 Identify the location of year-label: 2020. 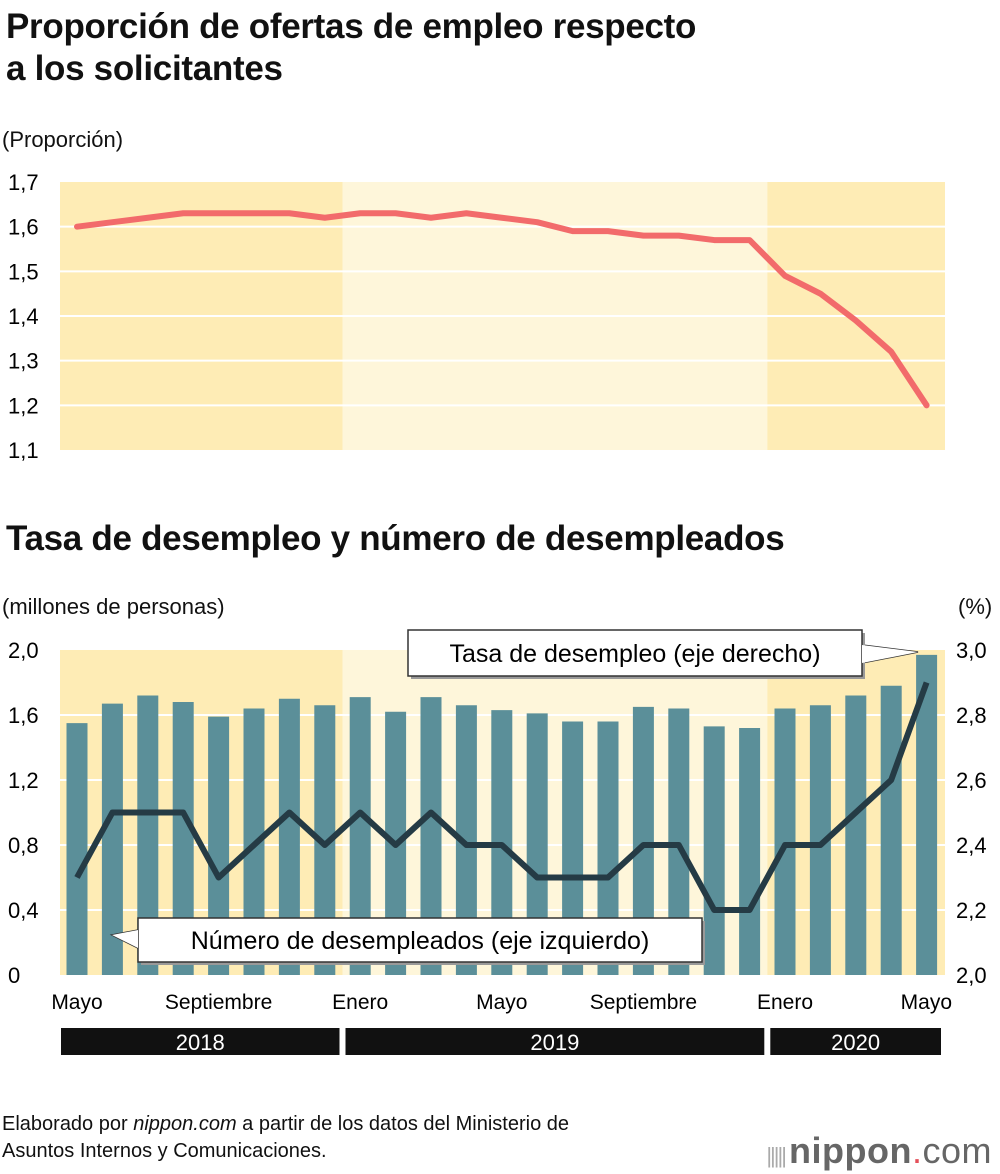
(855, 1042).